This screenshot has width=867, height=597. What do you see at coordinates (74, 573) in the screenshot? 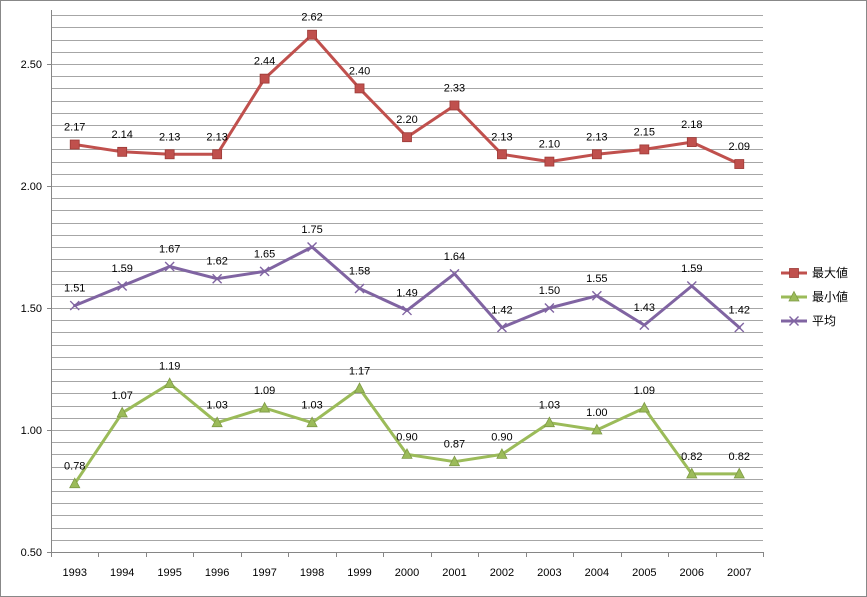
I see `x-tick-label: 1993` at bounding box center [74, 573].